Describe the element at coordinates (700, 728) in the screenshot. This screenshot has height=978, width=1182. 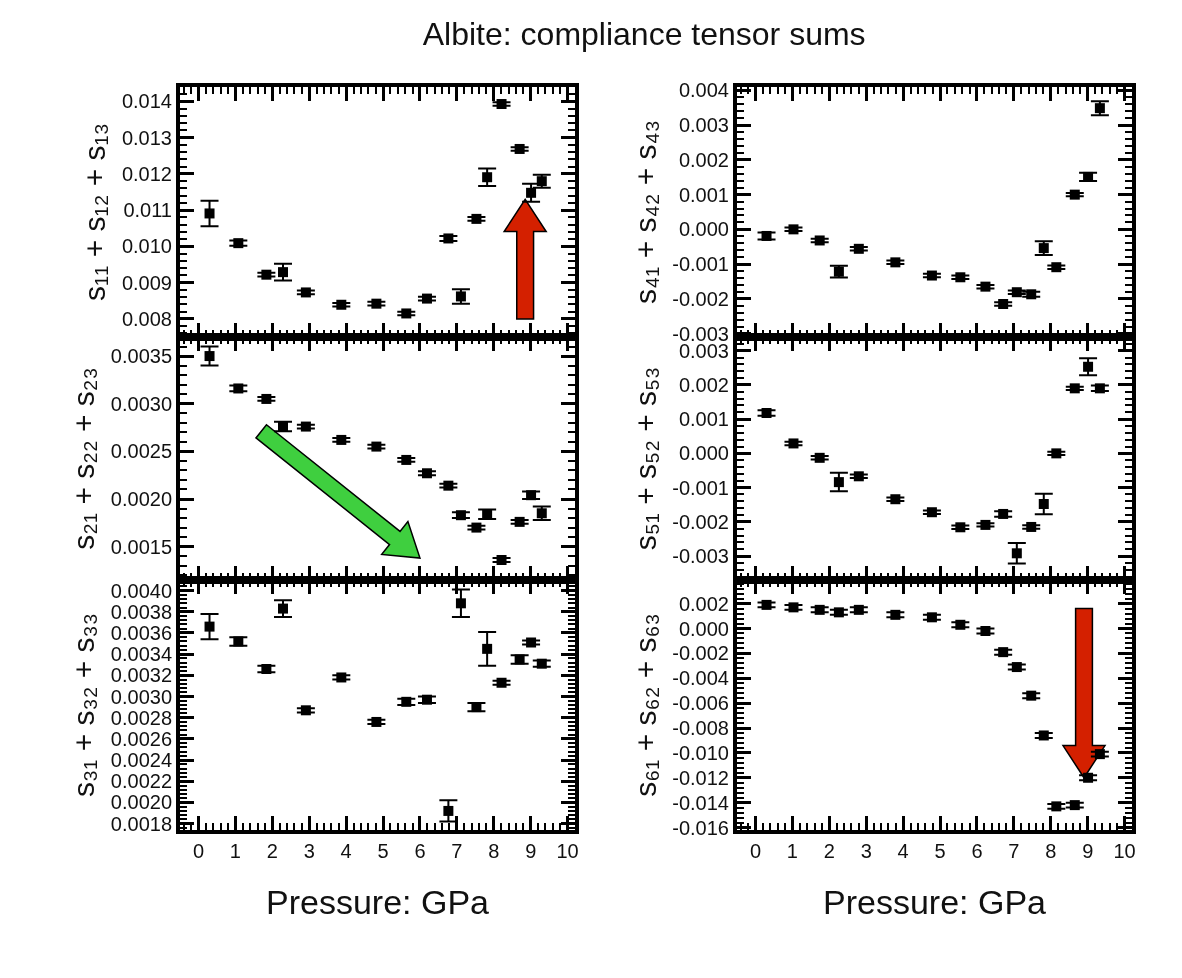
I see `y-tick-label: -0.008` at that location.